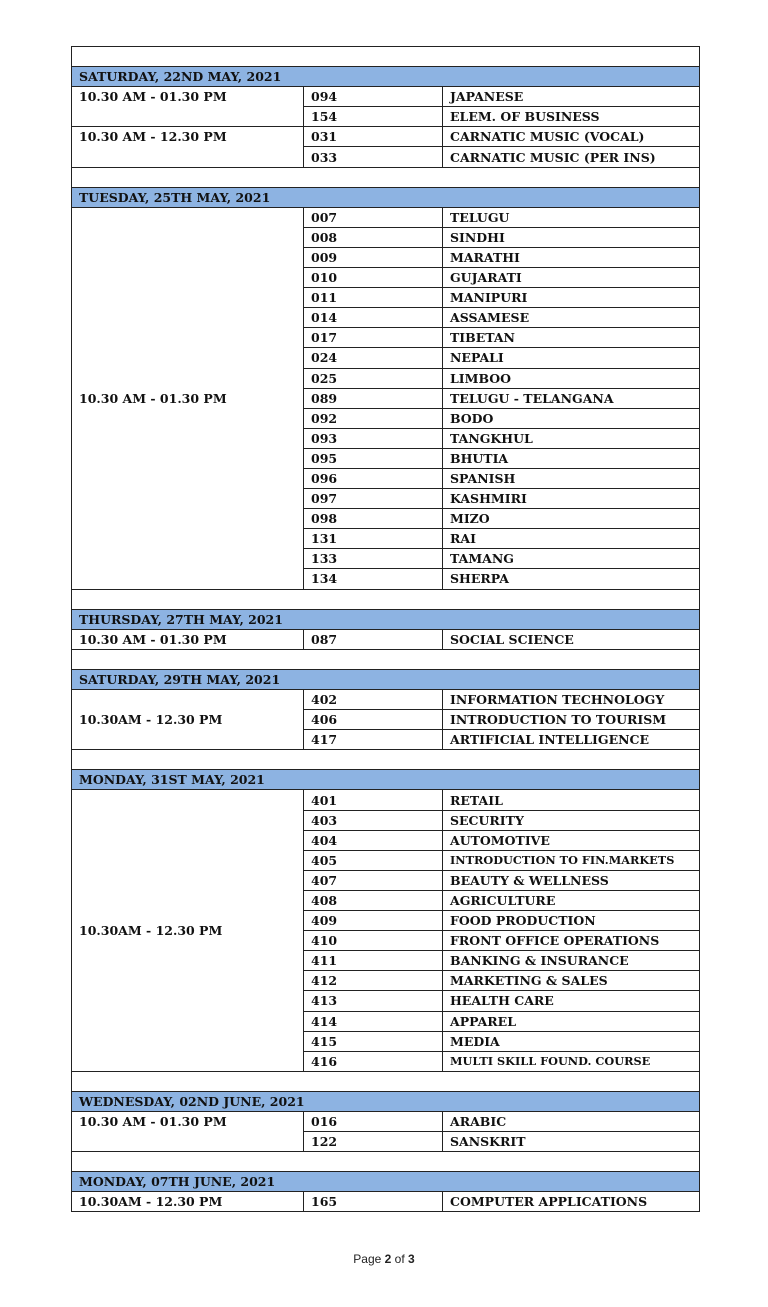 The width and height of the screenshot is (768, 1307). I want to click on subject-name: TELUGU, so click(571, 217).